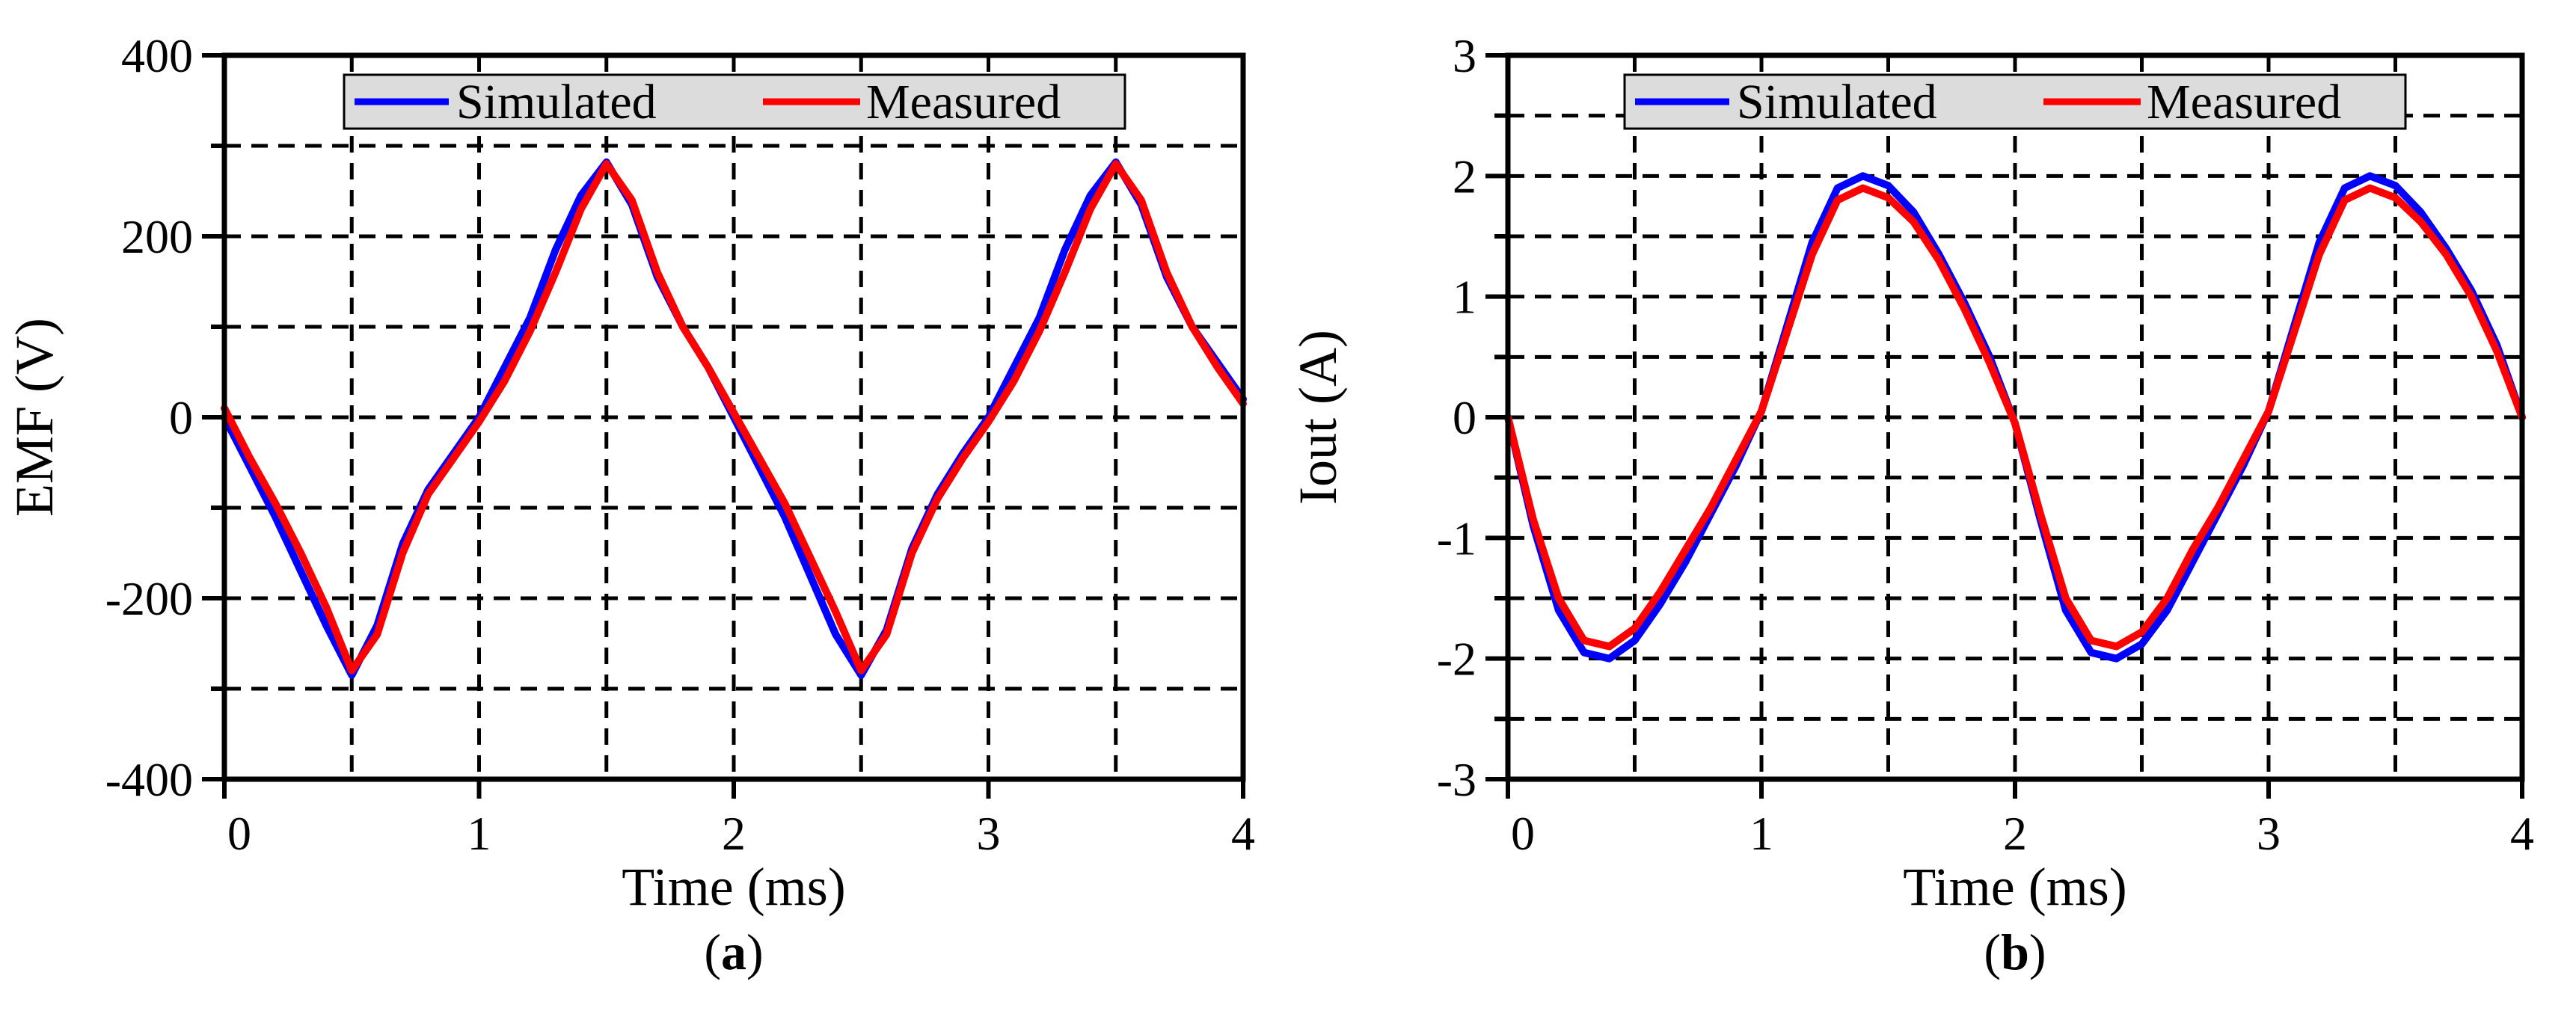  Describe the element at coordinates (1464, 55) in the screenshot. I see `y-tick-label: 3` at that location.